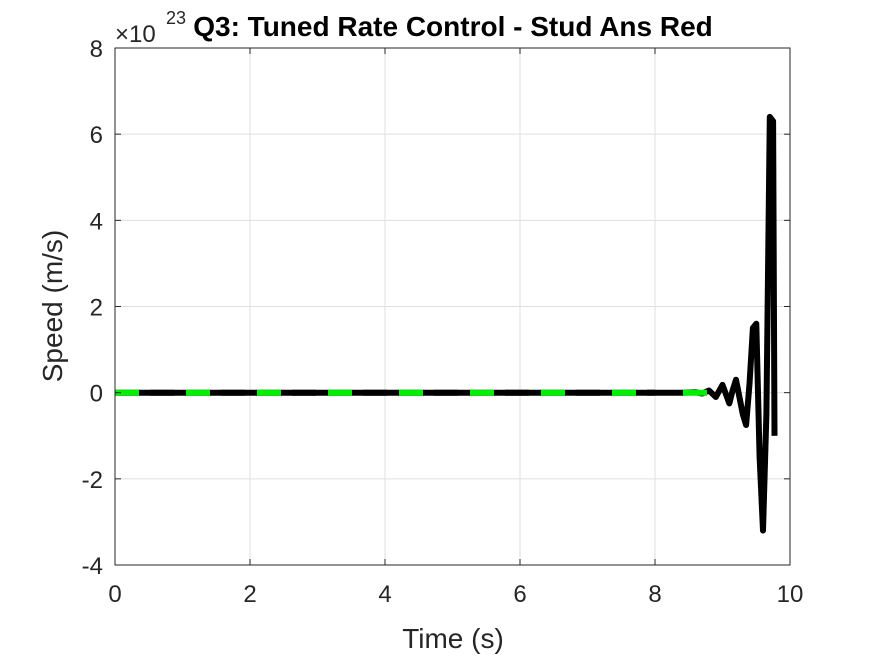  I want to click on x-tick-label: 8, so click(654, 594).